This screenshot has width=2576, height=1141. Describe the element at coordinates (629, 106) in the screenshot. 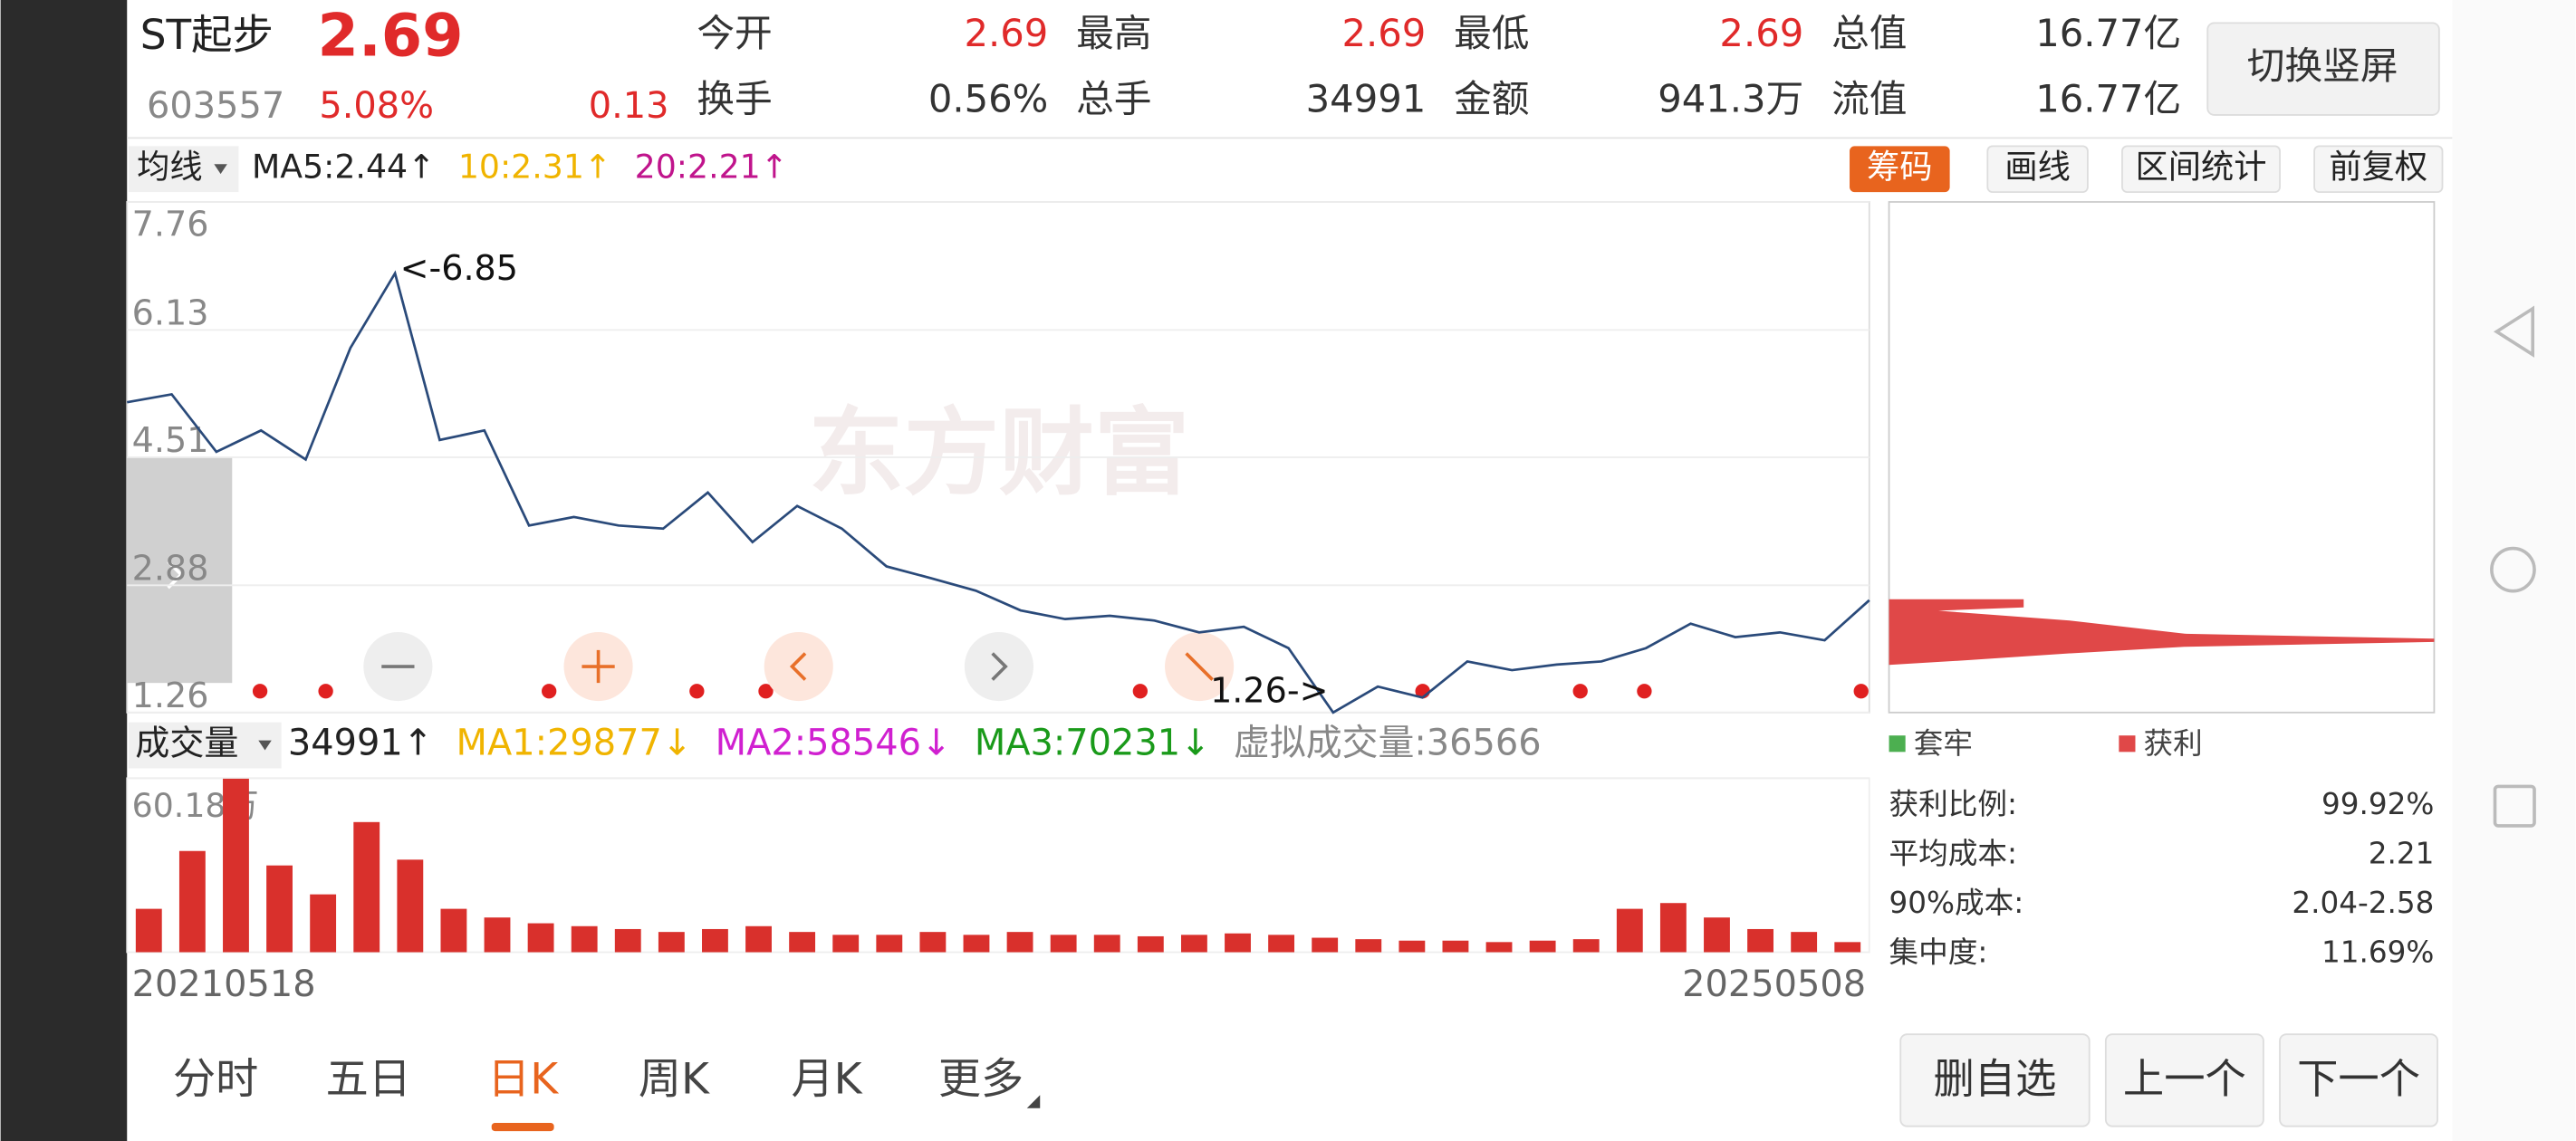

I see `change: 0.13` at that location.